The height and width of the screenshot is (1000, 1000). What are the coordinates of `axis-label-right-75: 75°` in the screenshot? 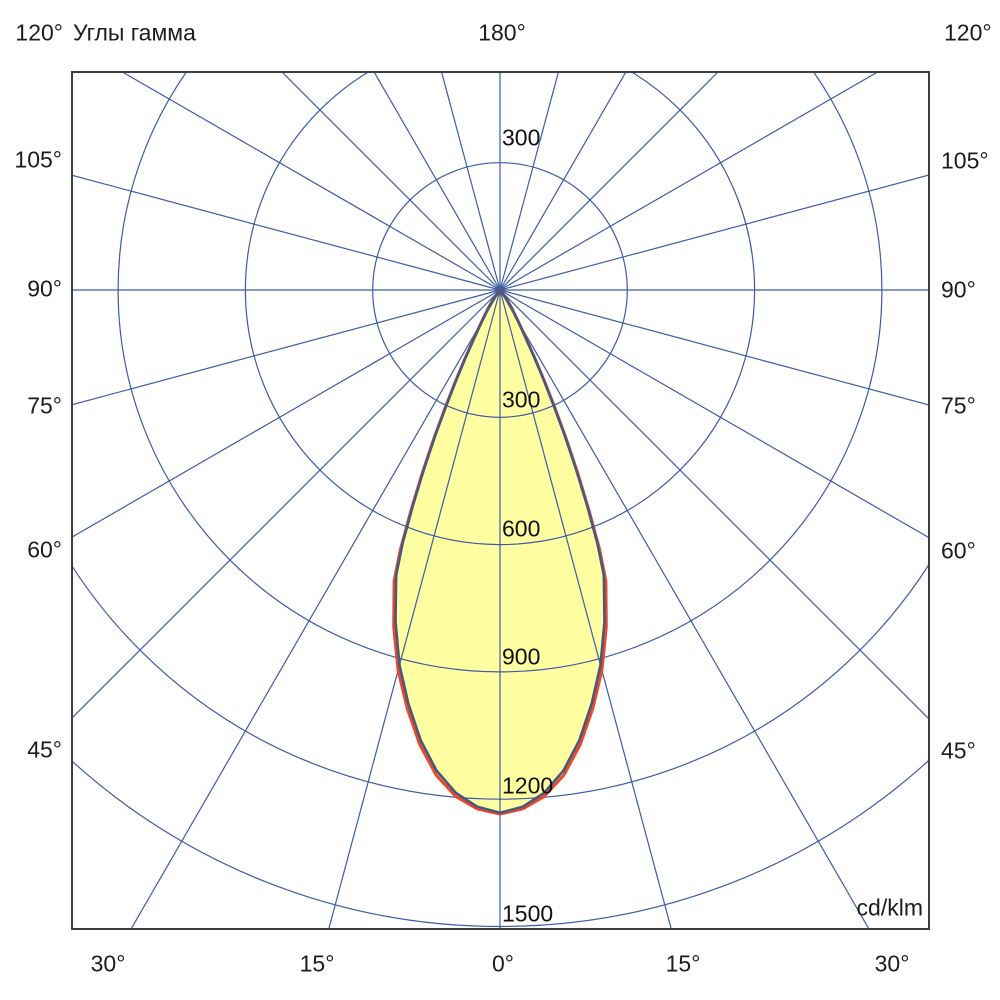 It's located at (958, 405).